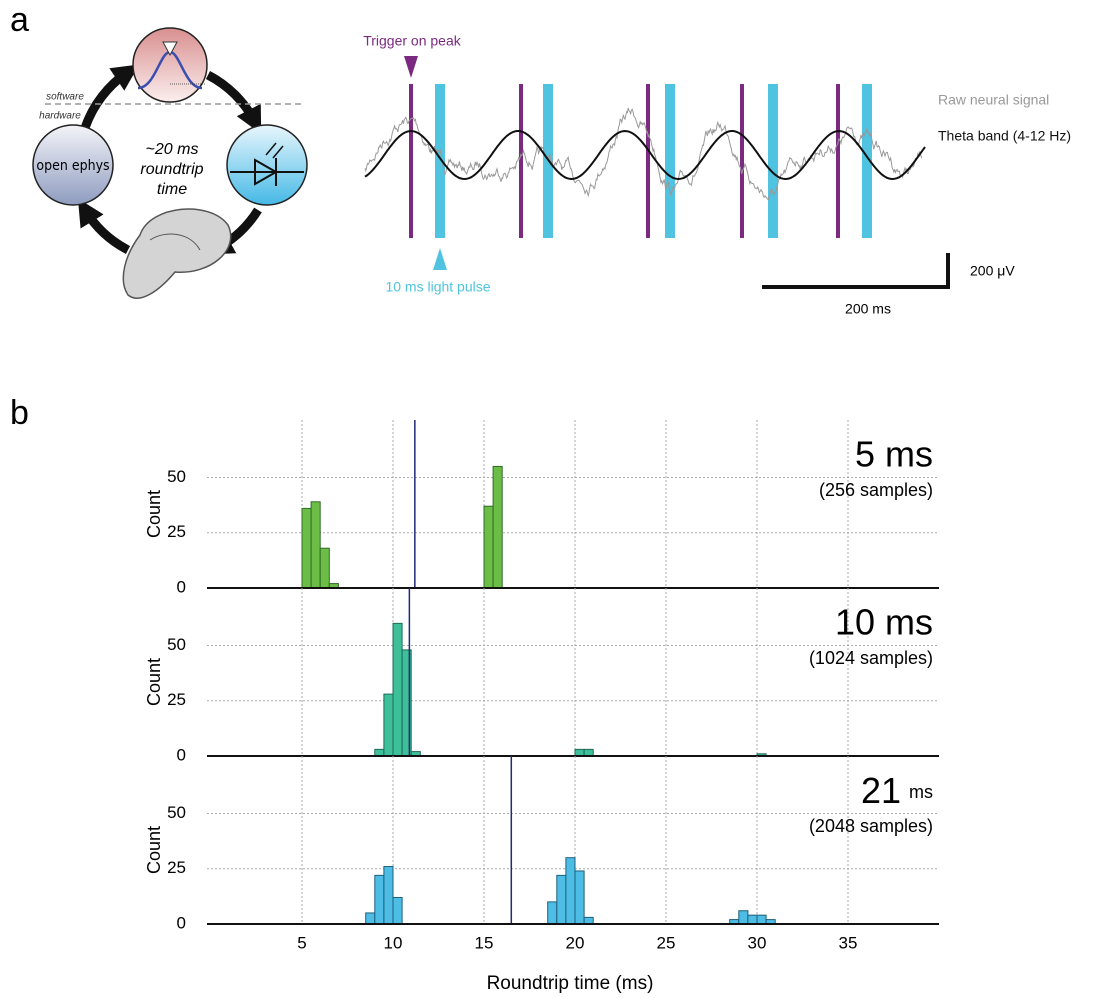 The width and height of the screenshot is (1105, 998). I want to click on theta-label: Theta band (4-12 Hz), so click(1004, 136).